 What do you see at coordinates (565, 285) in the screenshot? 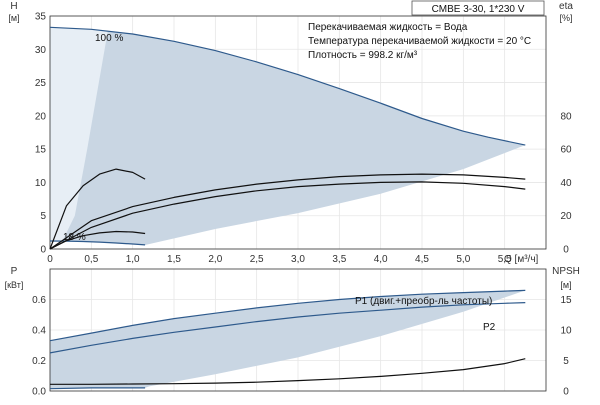
I see `lower-ylabel-right-unit: [м]` at bounding box center [565, 285].